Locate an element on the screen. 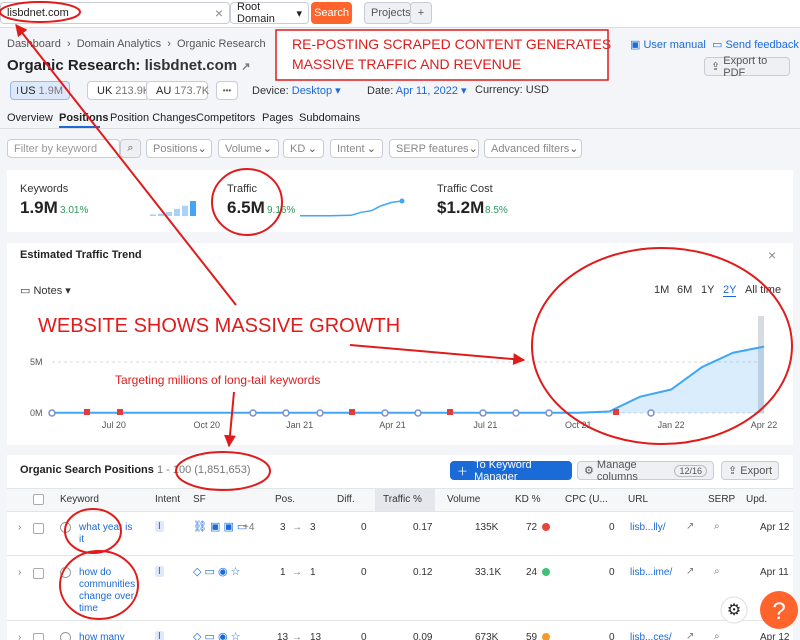 This screenshot has height=640, width=800. filter-text: Intent is located at coordinates (351, 148).